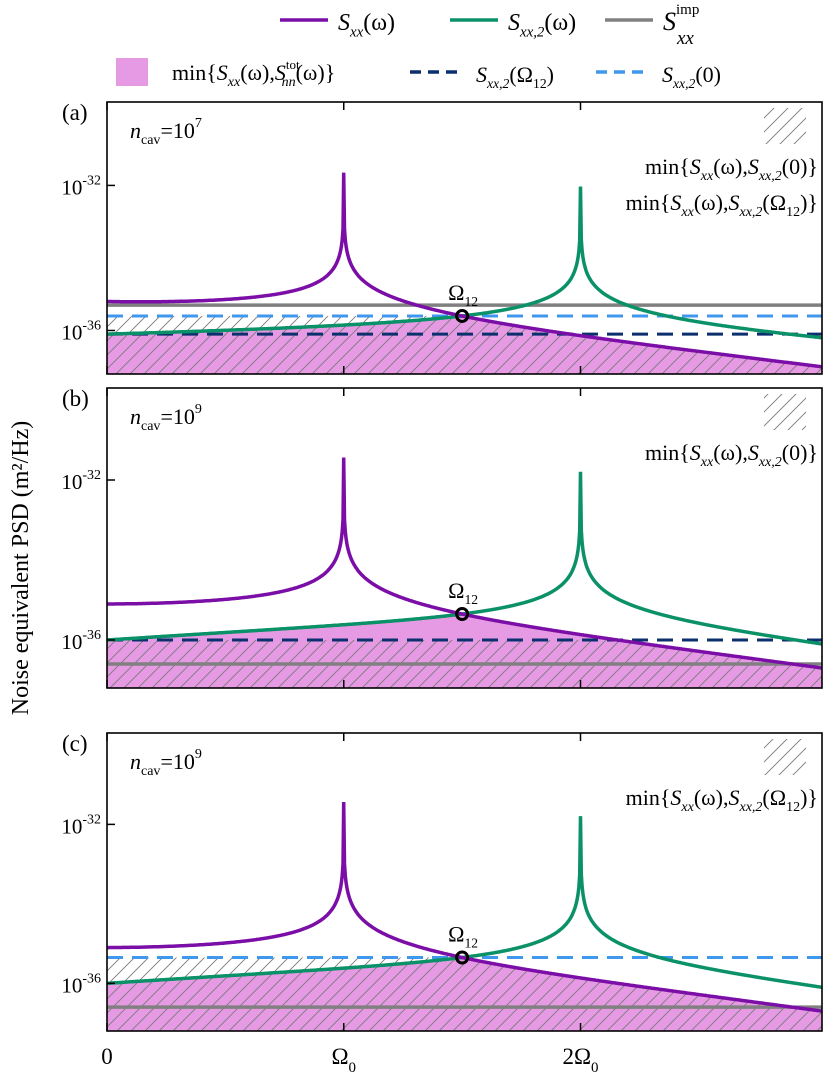  What do you see at coordinates (132, 72) in the screenshot?
I see `legend-swatch` at bounding box center [132, 72].